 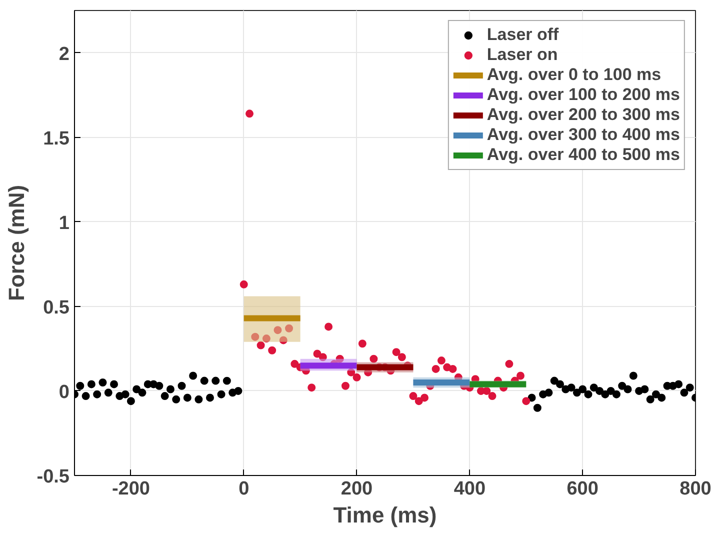 I want to click on legend-label: Laser off, so click(x=522, y=35).